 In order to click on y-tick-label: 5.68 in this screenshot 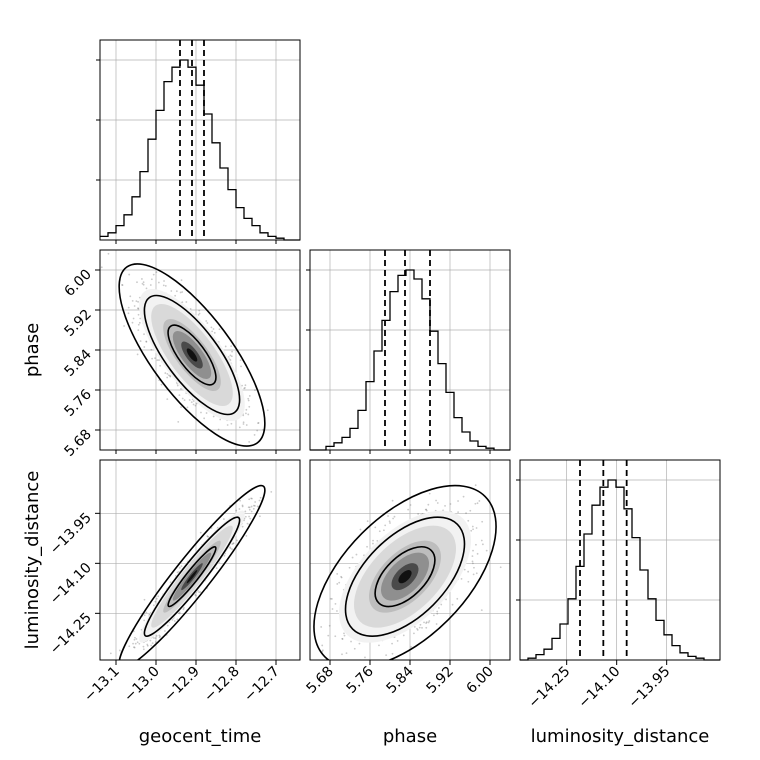, I will do `click(77, 443)`.